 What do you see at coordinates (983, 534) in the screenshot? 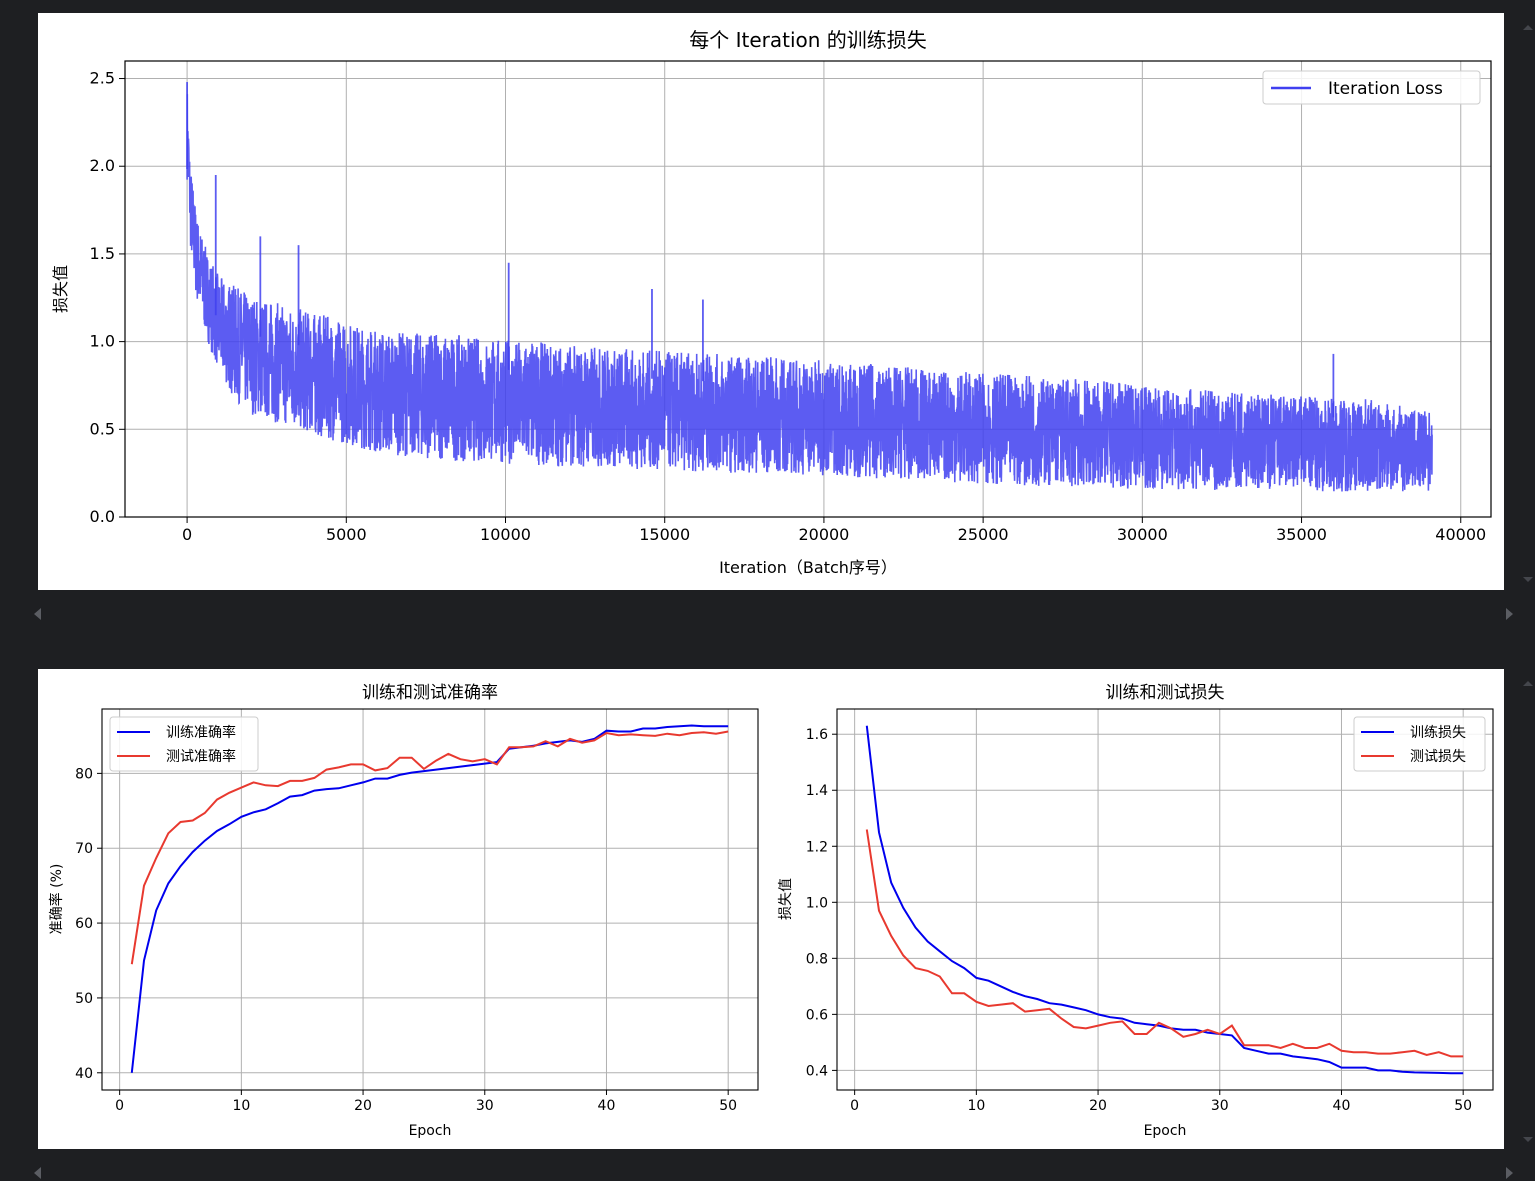
I see `x-tick-label: 25000` at bounding box center [983, 534].